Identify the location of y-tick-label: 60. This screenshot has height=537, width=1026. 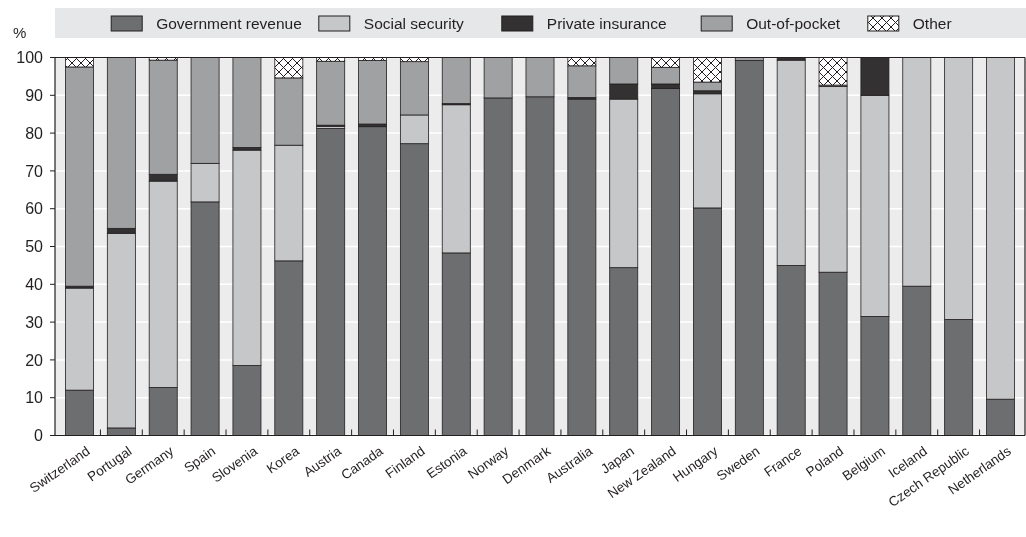
(34, 209).